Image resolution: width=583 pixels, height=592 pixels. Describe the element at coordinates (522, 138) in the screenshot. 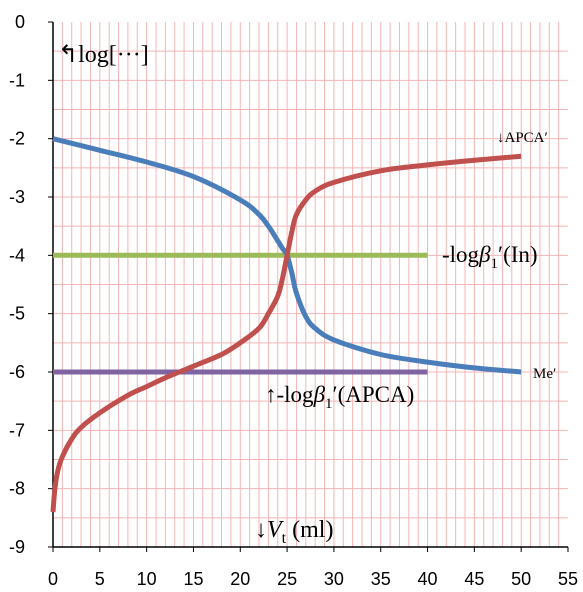

I see `series-label-apca: ↓APCA′` at that location.